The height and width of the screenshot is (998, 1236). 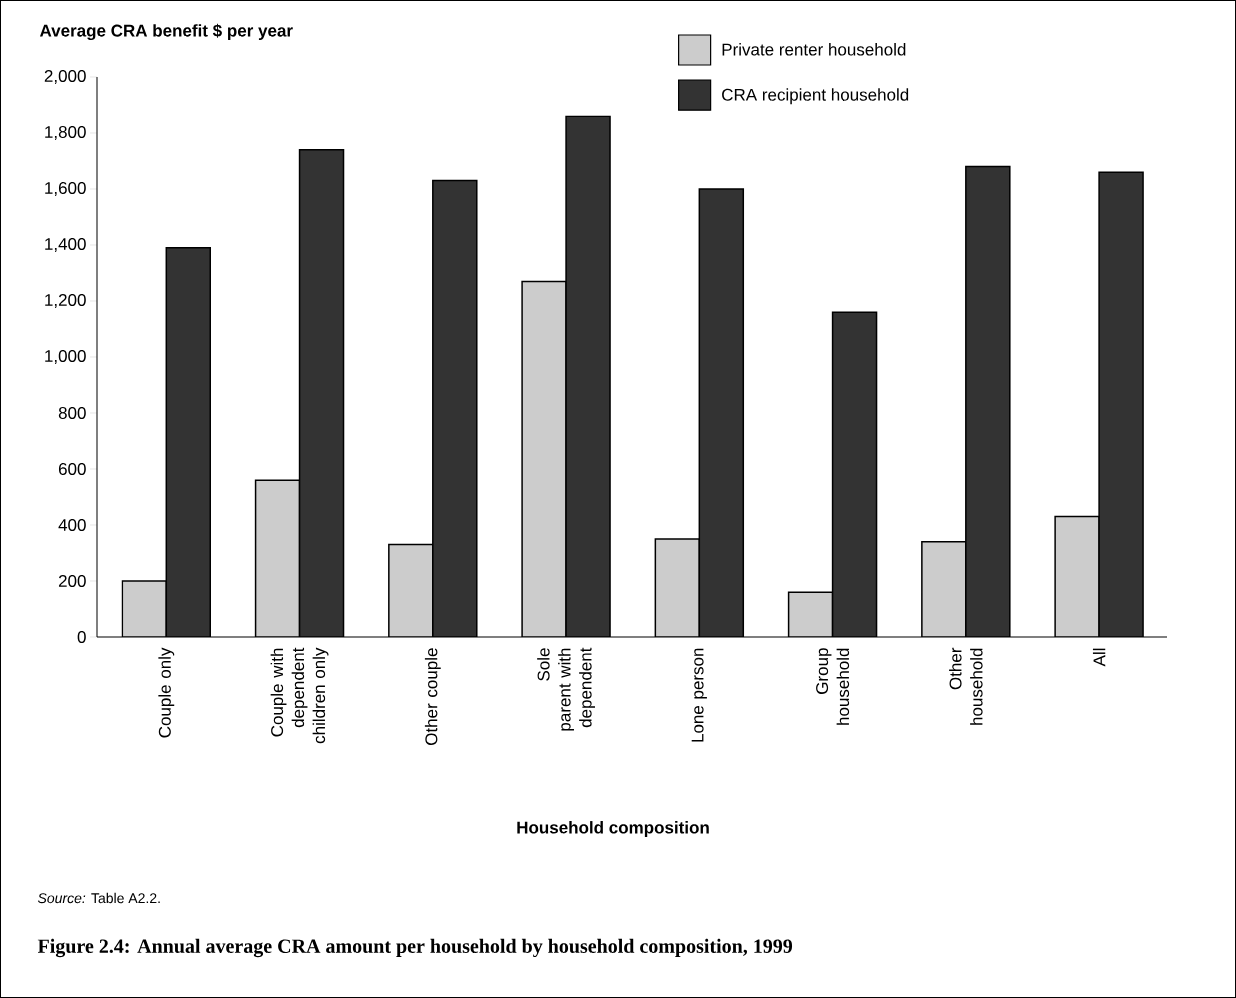 I want to click on x-tick-label: Other couple, so click(x=432, y=697).